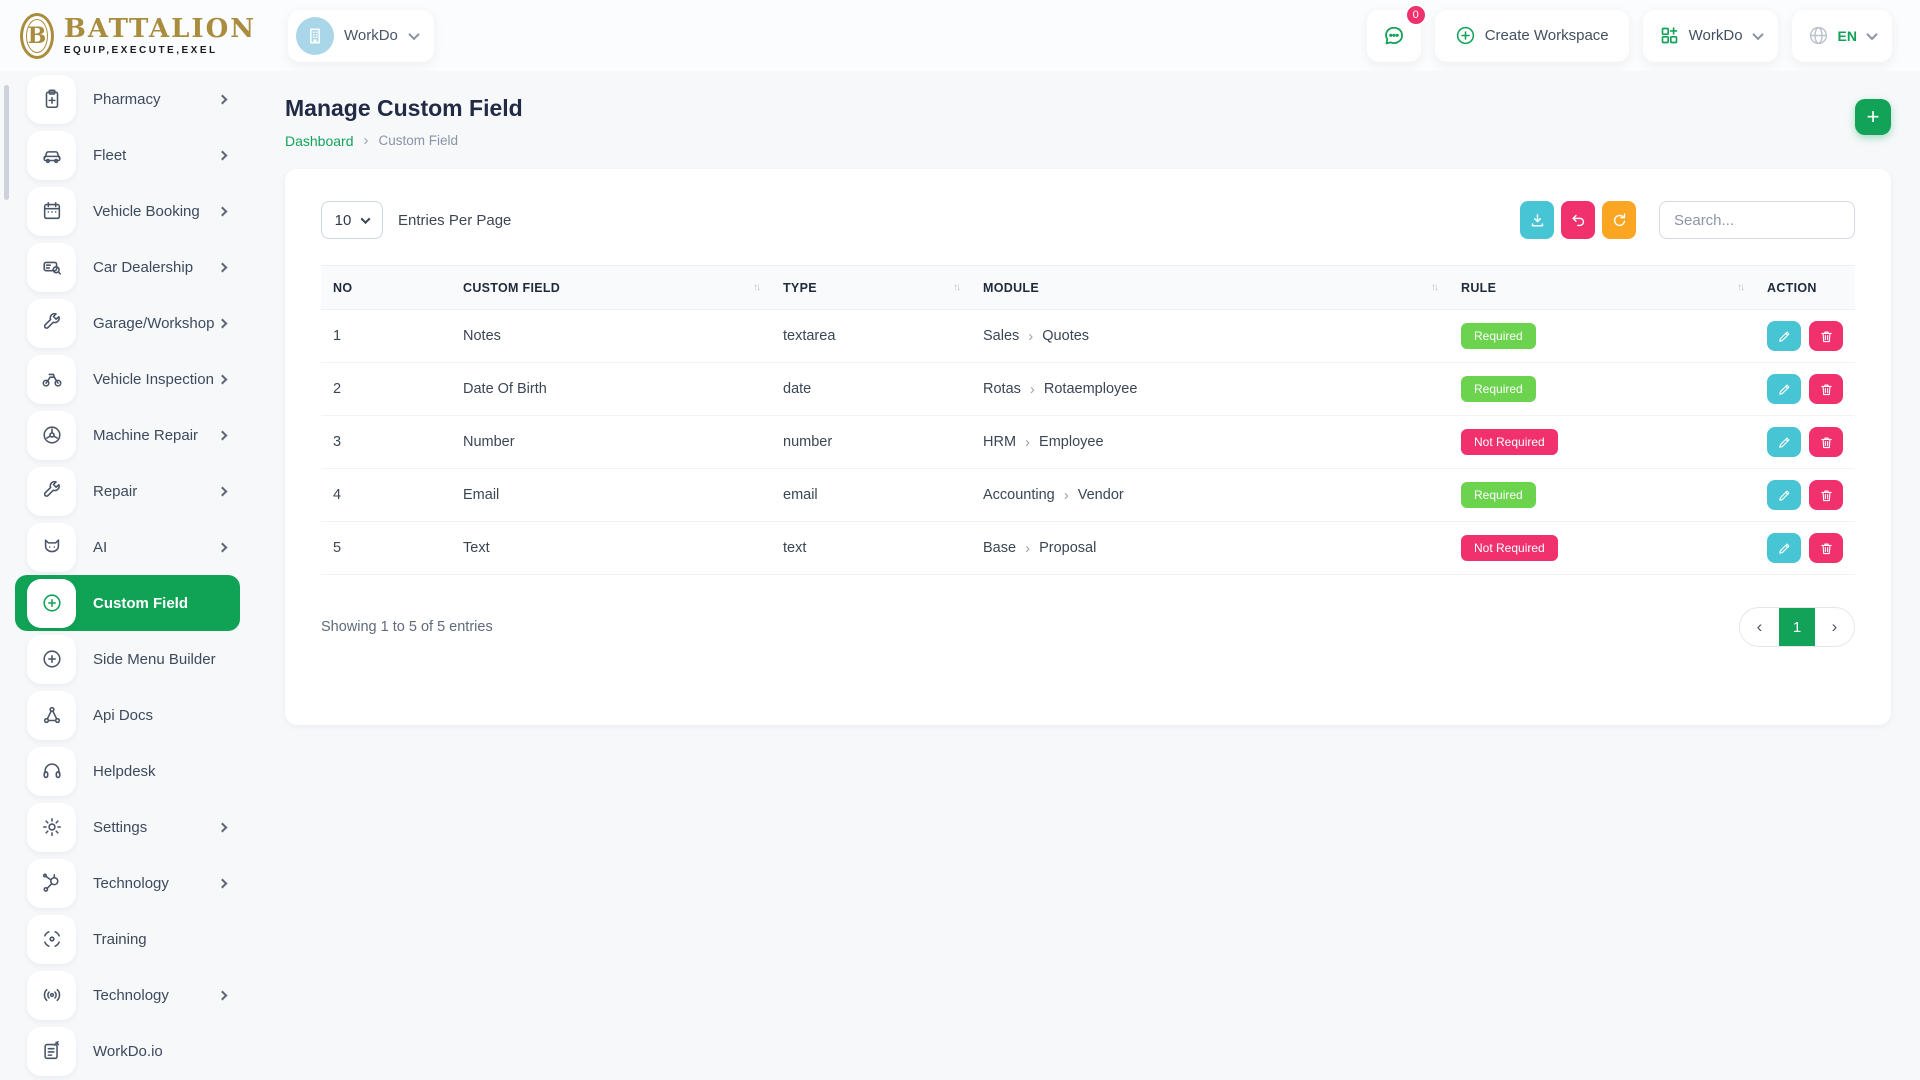  I want to click on column-header-custom-field: CUSTOM FIELD ↑↓, so click(612, 287).